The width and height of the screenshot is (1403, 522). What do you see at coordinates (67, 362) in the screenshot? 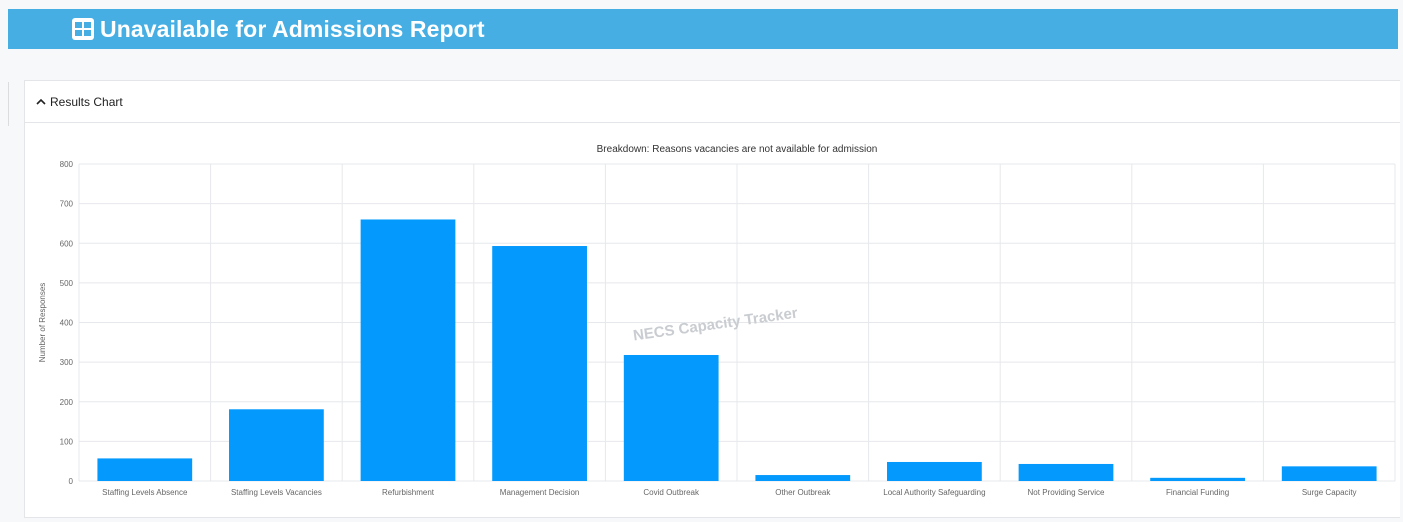
I see `y-tick-label: 300` at bounding box center [67, 362].